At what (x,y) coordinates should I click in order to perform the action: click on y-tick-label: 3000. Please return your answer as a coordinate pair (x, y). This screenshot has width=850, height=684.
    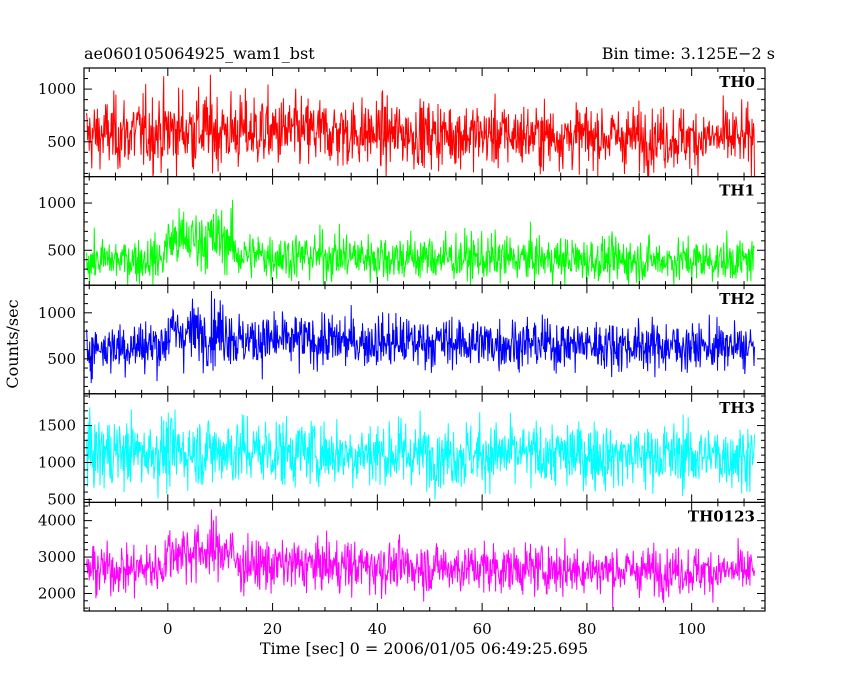
    Looking at the image, I should click on (57, 557).